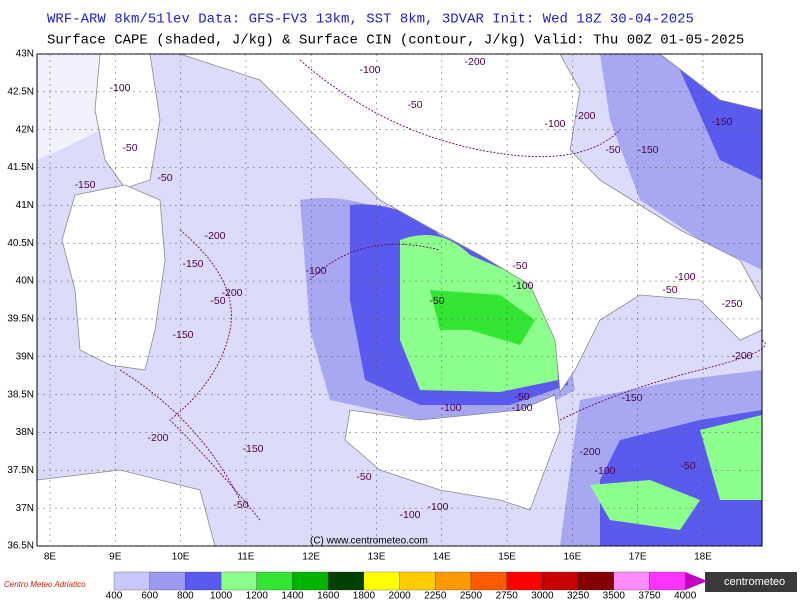 The image size is (800, 600). Describe the element at coordinates (50, 557) in the screenshot. I see `lon-label: 8E` at that location.